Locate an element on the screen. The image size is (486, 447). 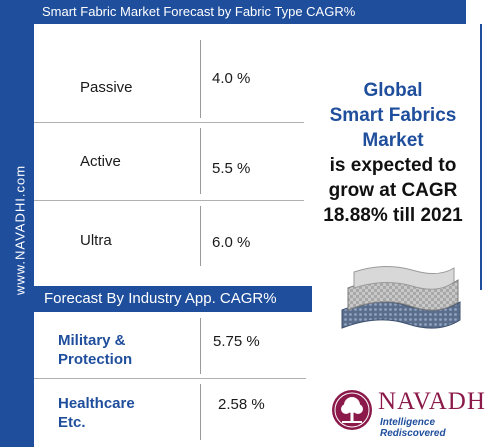
industry-label-line: Protection is located at coordinates (95, 359).